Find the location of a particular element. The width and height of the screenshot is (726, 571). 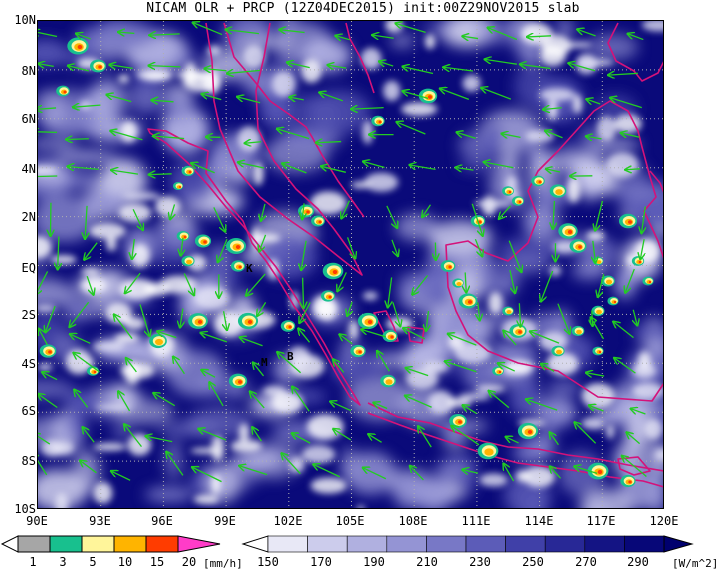

colorbars is located at coordinates (347, 544).